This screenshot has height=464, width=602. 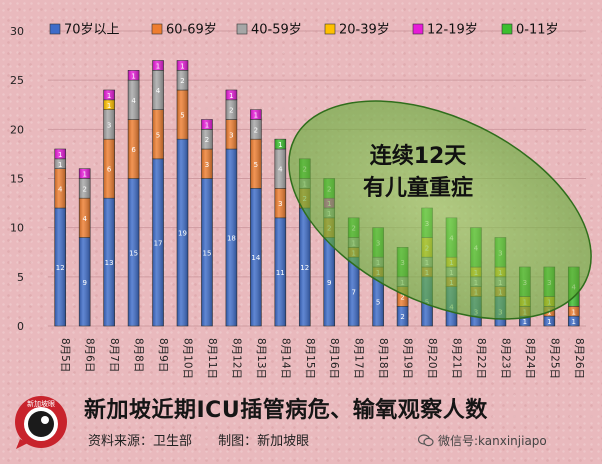 What do you see at coordinates (133, 198) in the screenshot?
I see `bar-stack: 15 6 4 1` at bounding box center [133, 198].